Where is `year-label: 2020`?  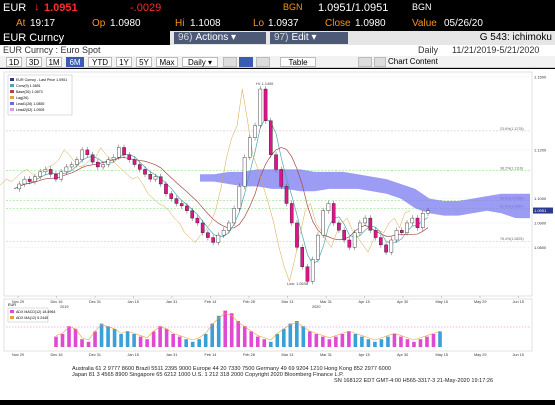
year-label: 2020 is located at coordinates (316, 307).